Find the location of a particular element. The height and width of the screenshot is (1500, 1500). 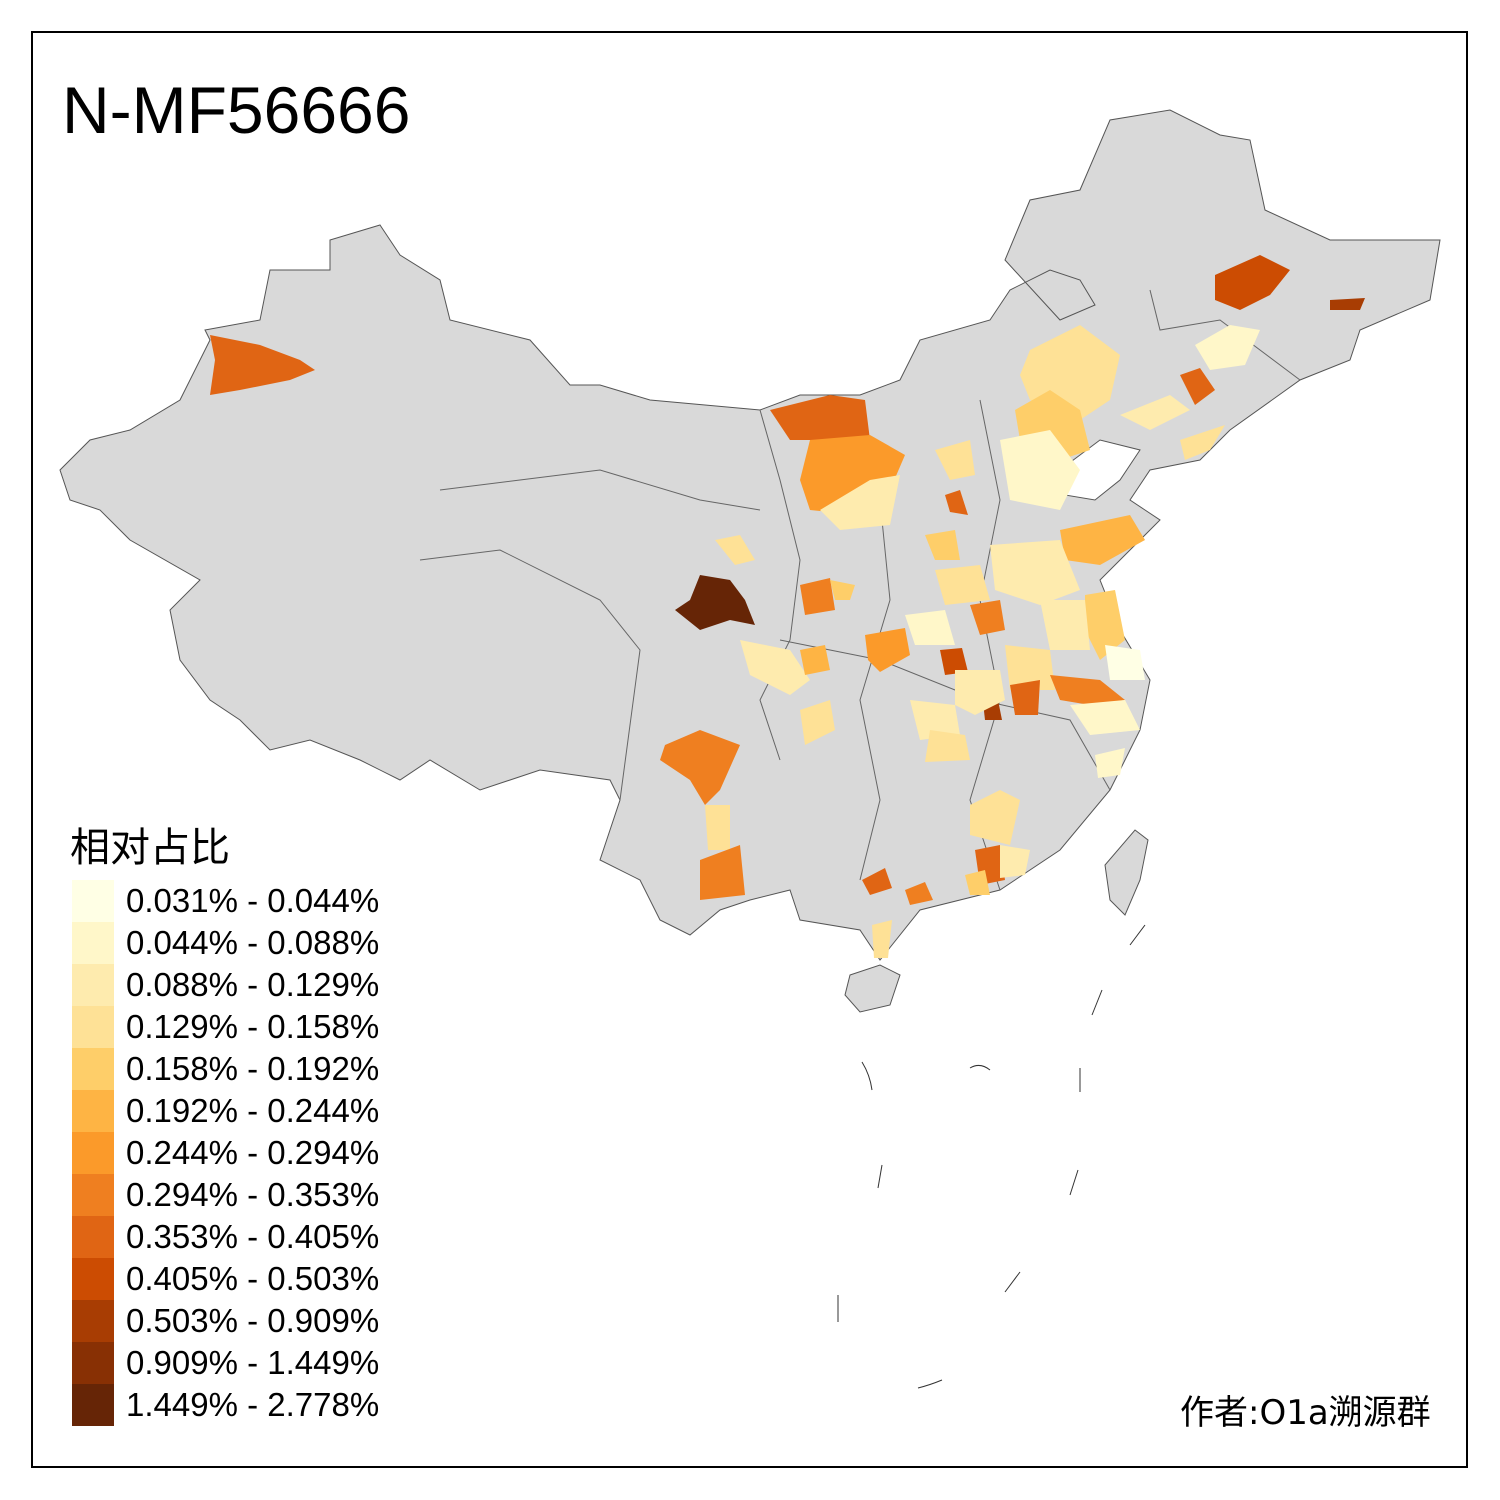

region-shanxi-orange is located at coordinates (956, 502).